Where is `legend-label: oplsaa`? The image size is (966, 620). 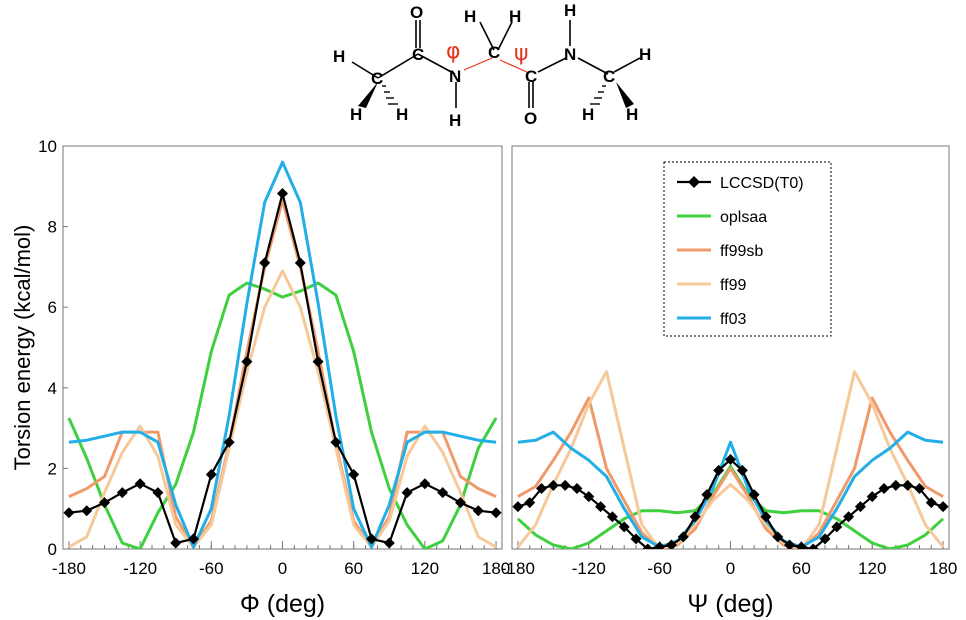 legend-label: oplsaa is located at coordinates (743, 217).